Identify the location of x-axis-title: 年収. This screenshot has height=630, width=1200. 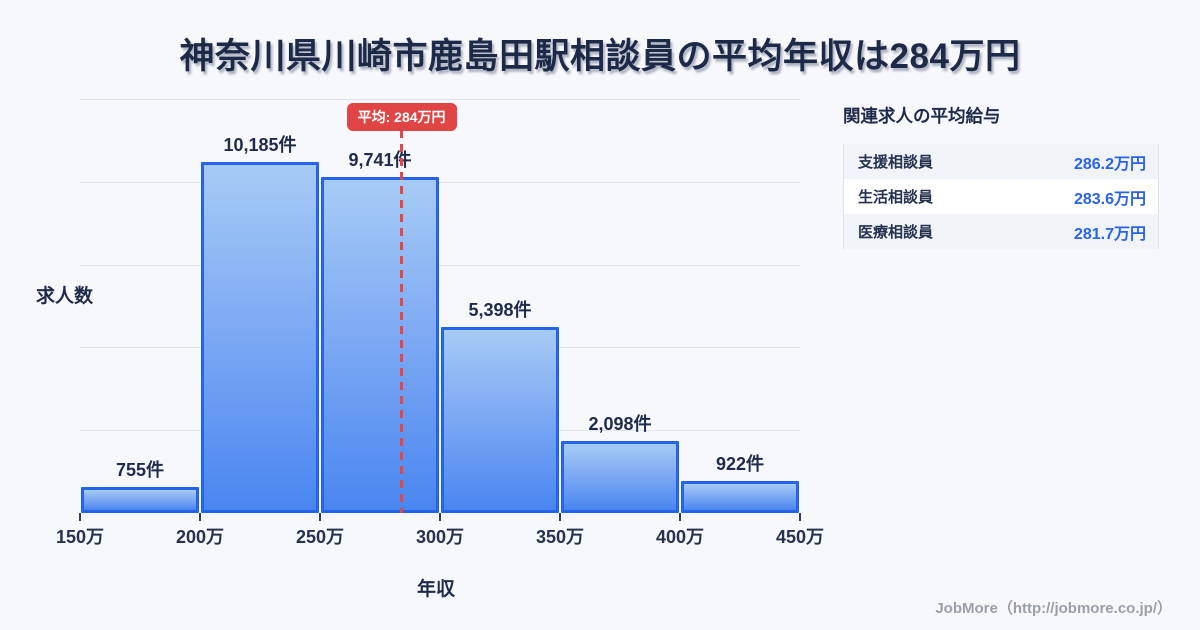
(435, 589).